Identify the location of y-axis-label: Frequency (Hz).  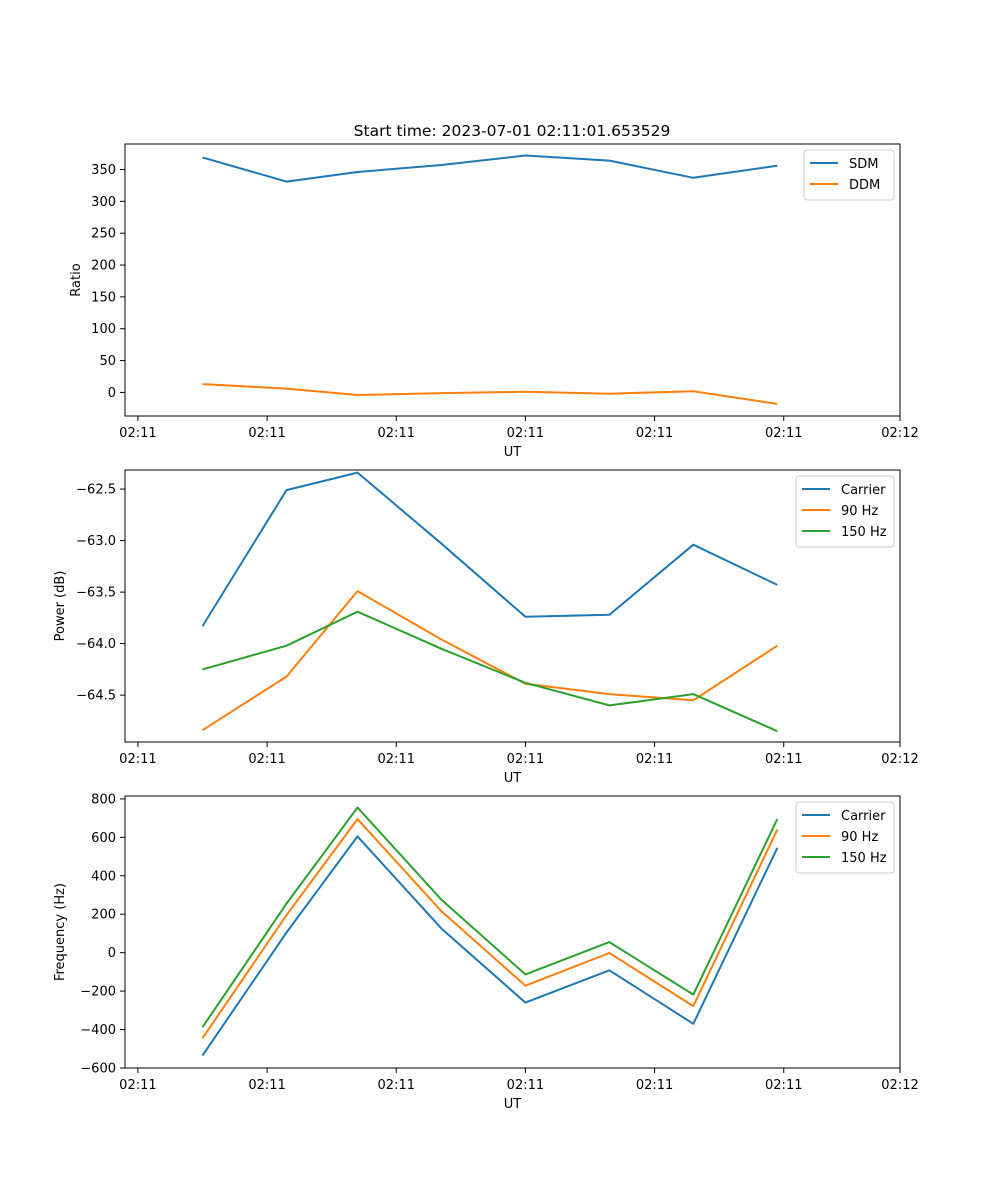
(60, 932).